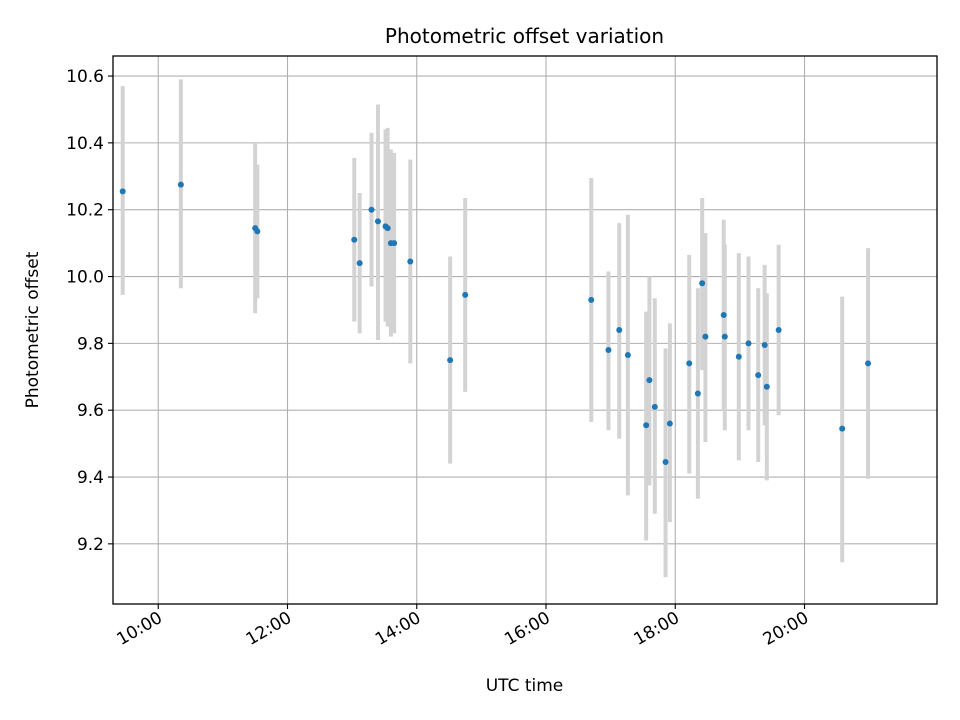 The image size is (960, 720). What do you see at coordinates (524, 36) in the screenshot?
I see `chart-title: Photometric offset variation` at bounding box center [524, 36].